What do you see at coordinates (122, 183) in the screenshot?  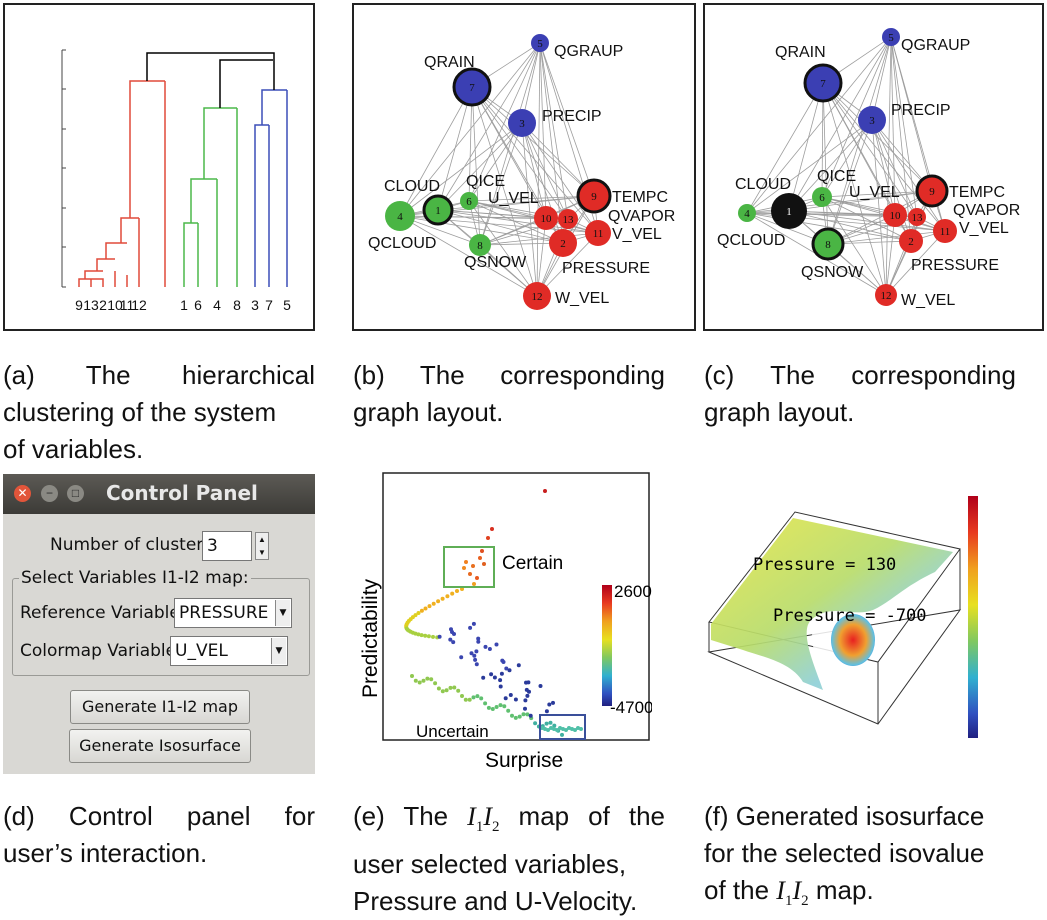 I see `red-cluster-branches` at bounding box center [122, 183].